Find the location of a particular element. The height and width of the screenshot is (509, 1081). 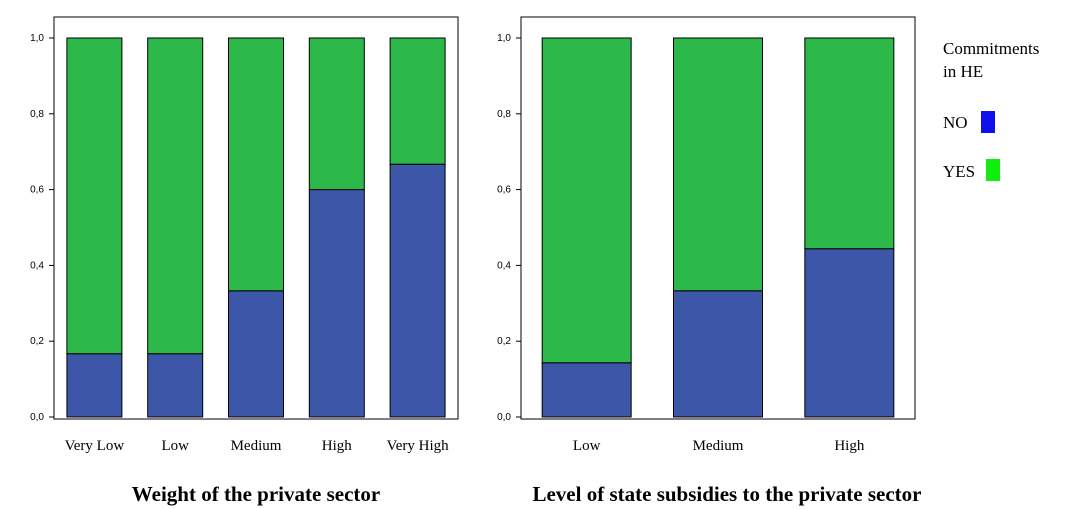

x-category-label: Very Low is located at coordinates (95, 446).